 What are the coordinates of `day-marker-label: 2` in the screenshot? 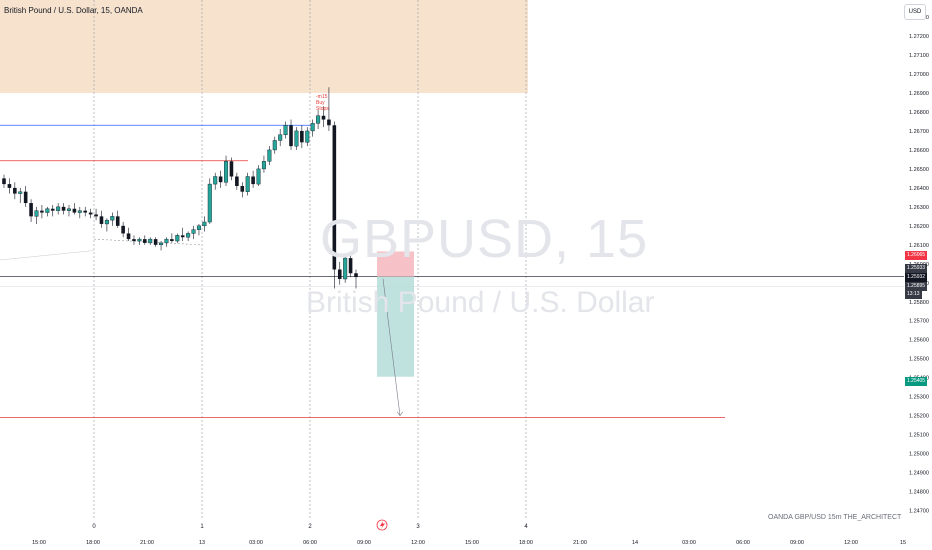 It's located at (310, 527).